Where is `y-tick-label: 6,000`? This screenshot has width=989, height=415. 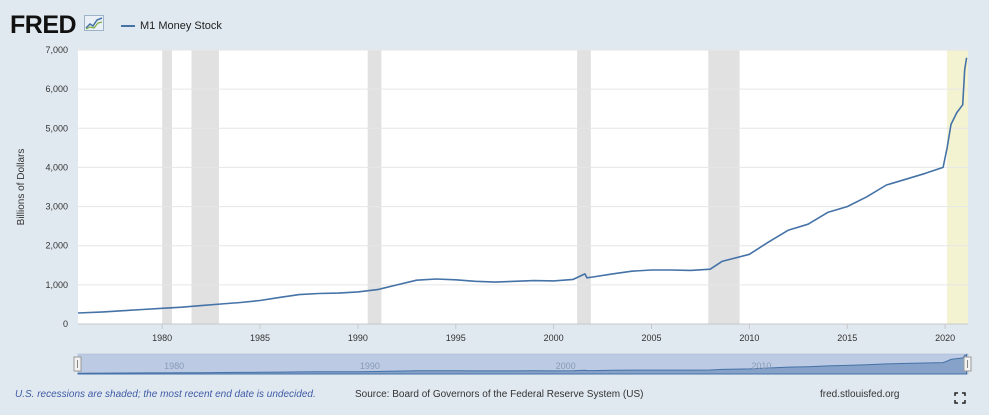
y-tick-label: 6,000 is located at coordinates (56, 89).